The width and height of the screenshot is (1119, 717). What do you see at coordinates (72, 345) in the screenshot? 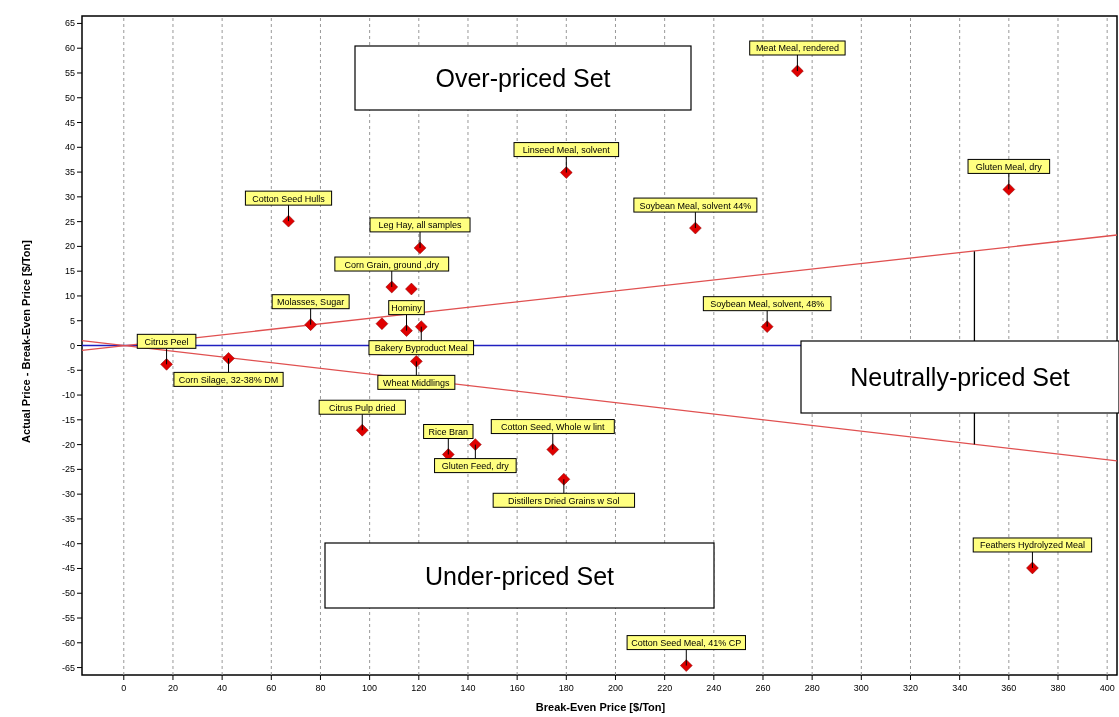
I see `y-tick-label: 0` at bounding box center [72, 345].